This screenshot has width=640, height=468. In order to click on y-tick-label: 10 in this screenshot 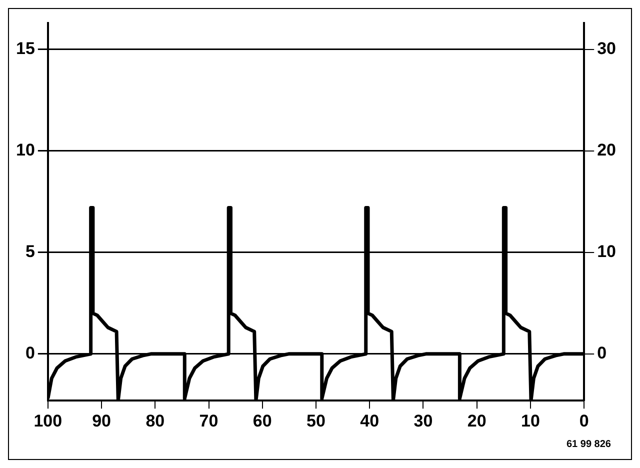, I will do `click(25, 150)`.